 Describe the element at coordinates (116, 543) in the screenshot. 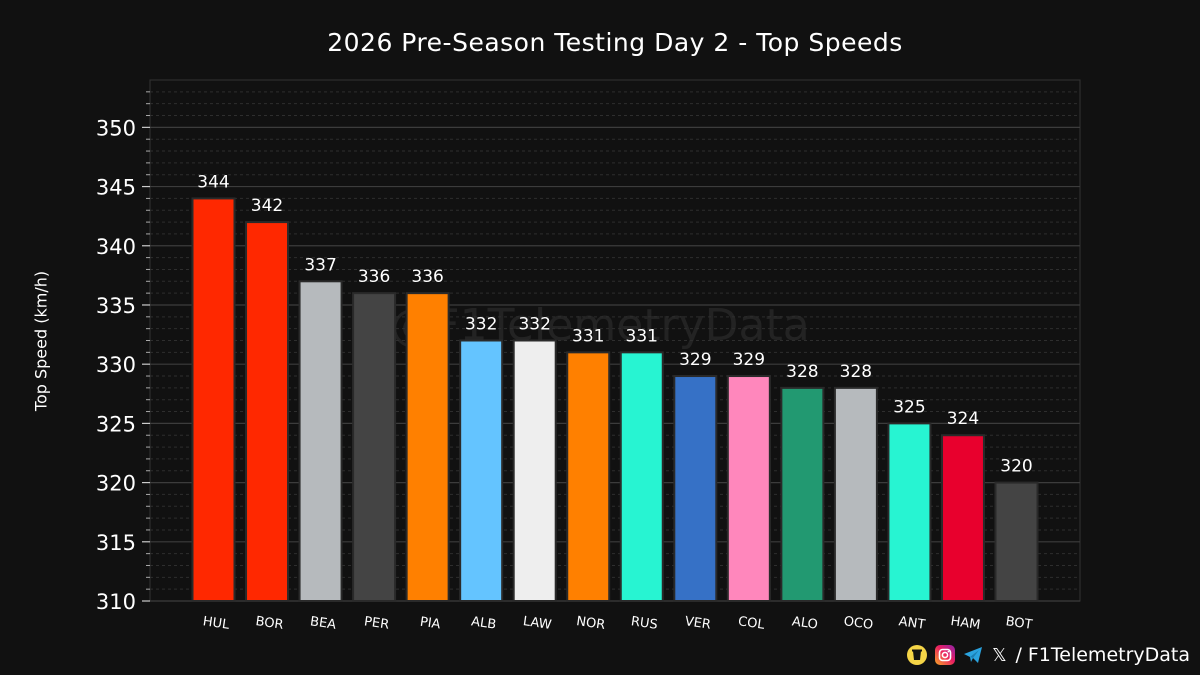

I see `y-tick-label: 315` at that location.